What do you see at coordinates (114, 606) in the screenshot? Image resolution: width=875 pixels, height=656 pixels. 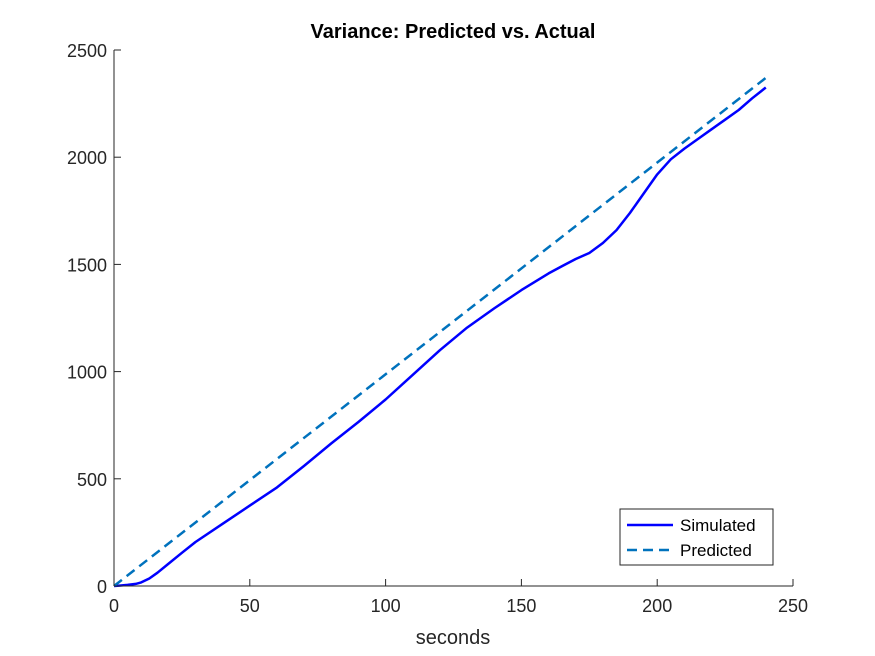 I see `x-tick-label: 0` at bounding box center [114, 606].